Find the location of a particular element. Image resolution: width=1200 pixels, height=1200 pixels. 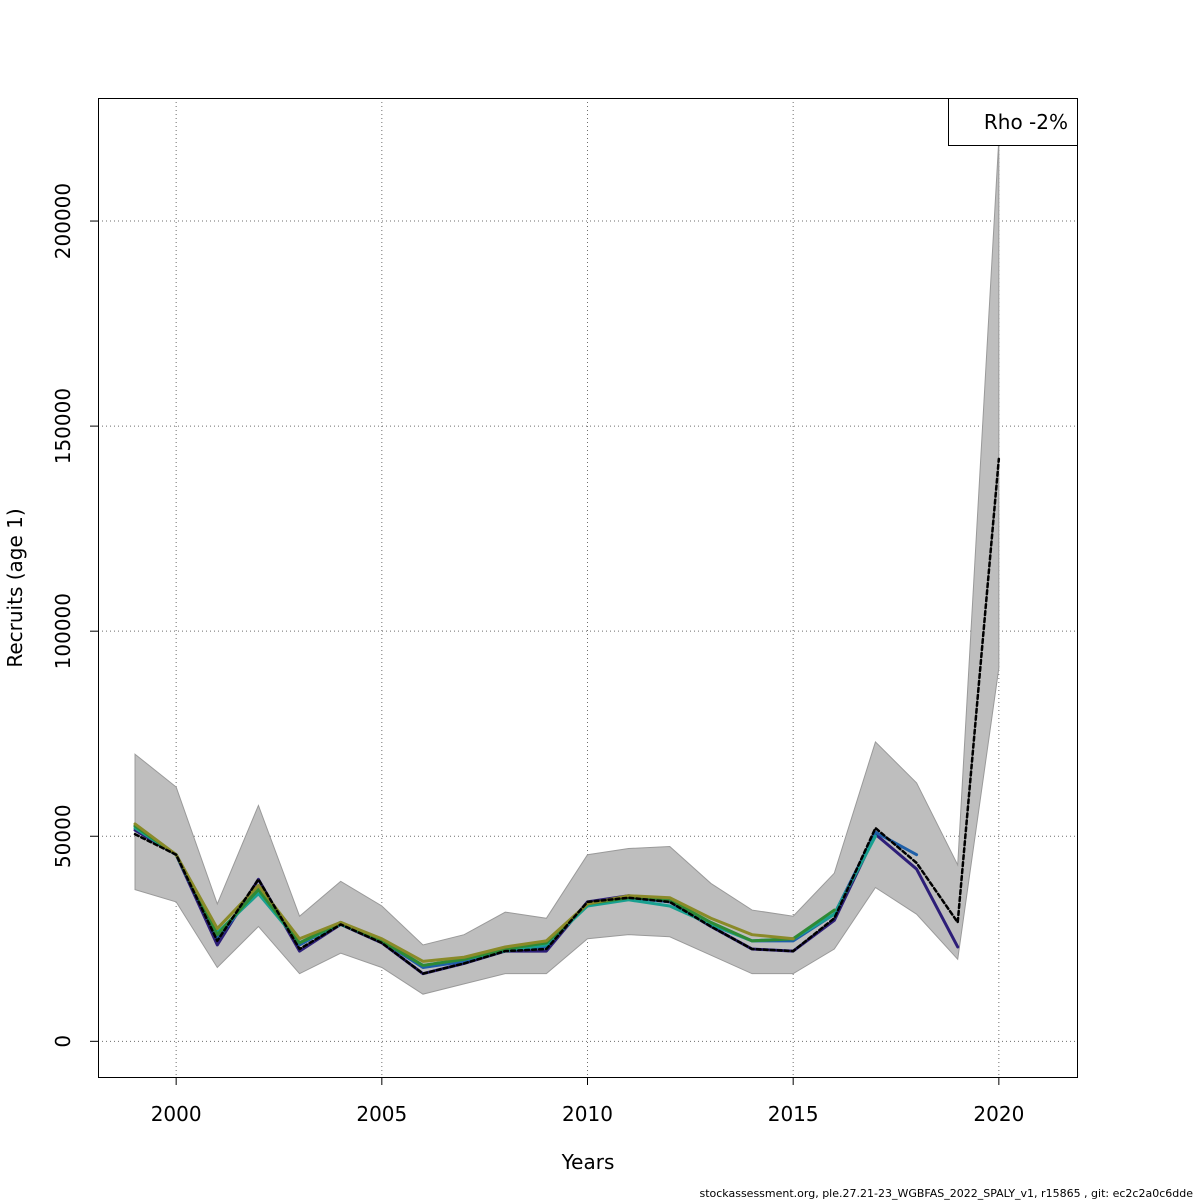

legend-box is located at coordinates (1013, 122).